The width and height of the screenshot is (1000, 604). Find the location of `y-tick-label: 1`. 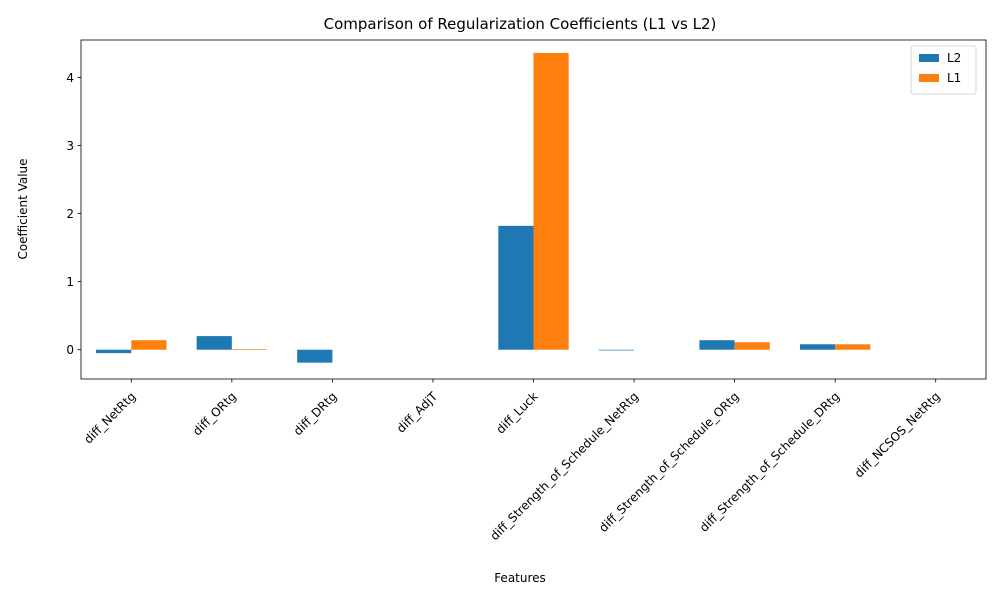

y-tick-label: 1 is located at coordinates (70, 282).